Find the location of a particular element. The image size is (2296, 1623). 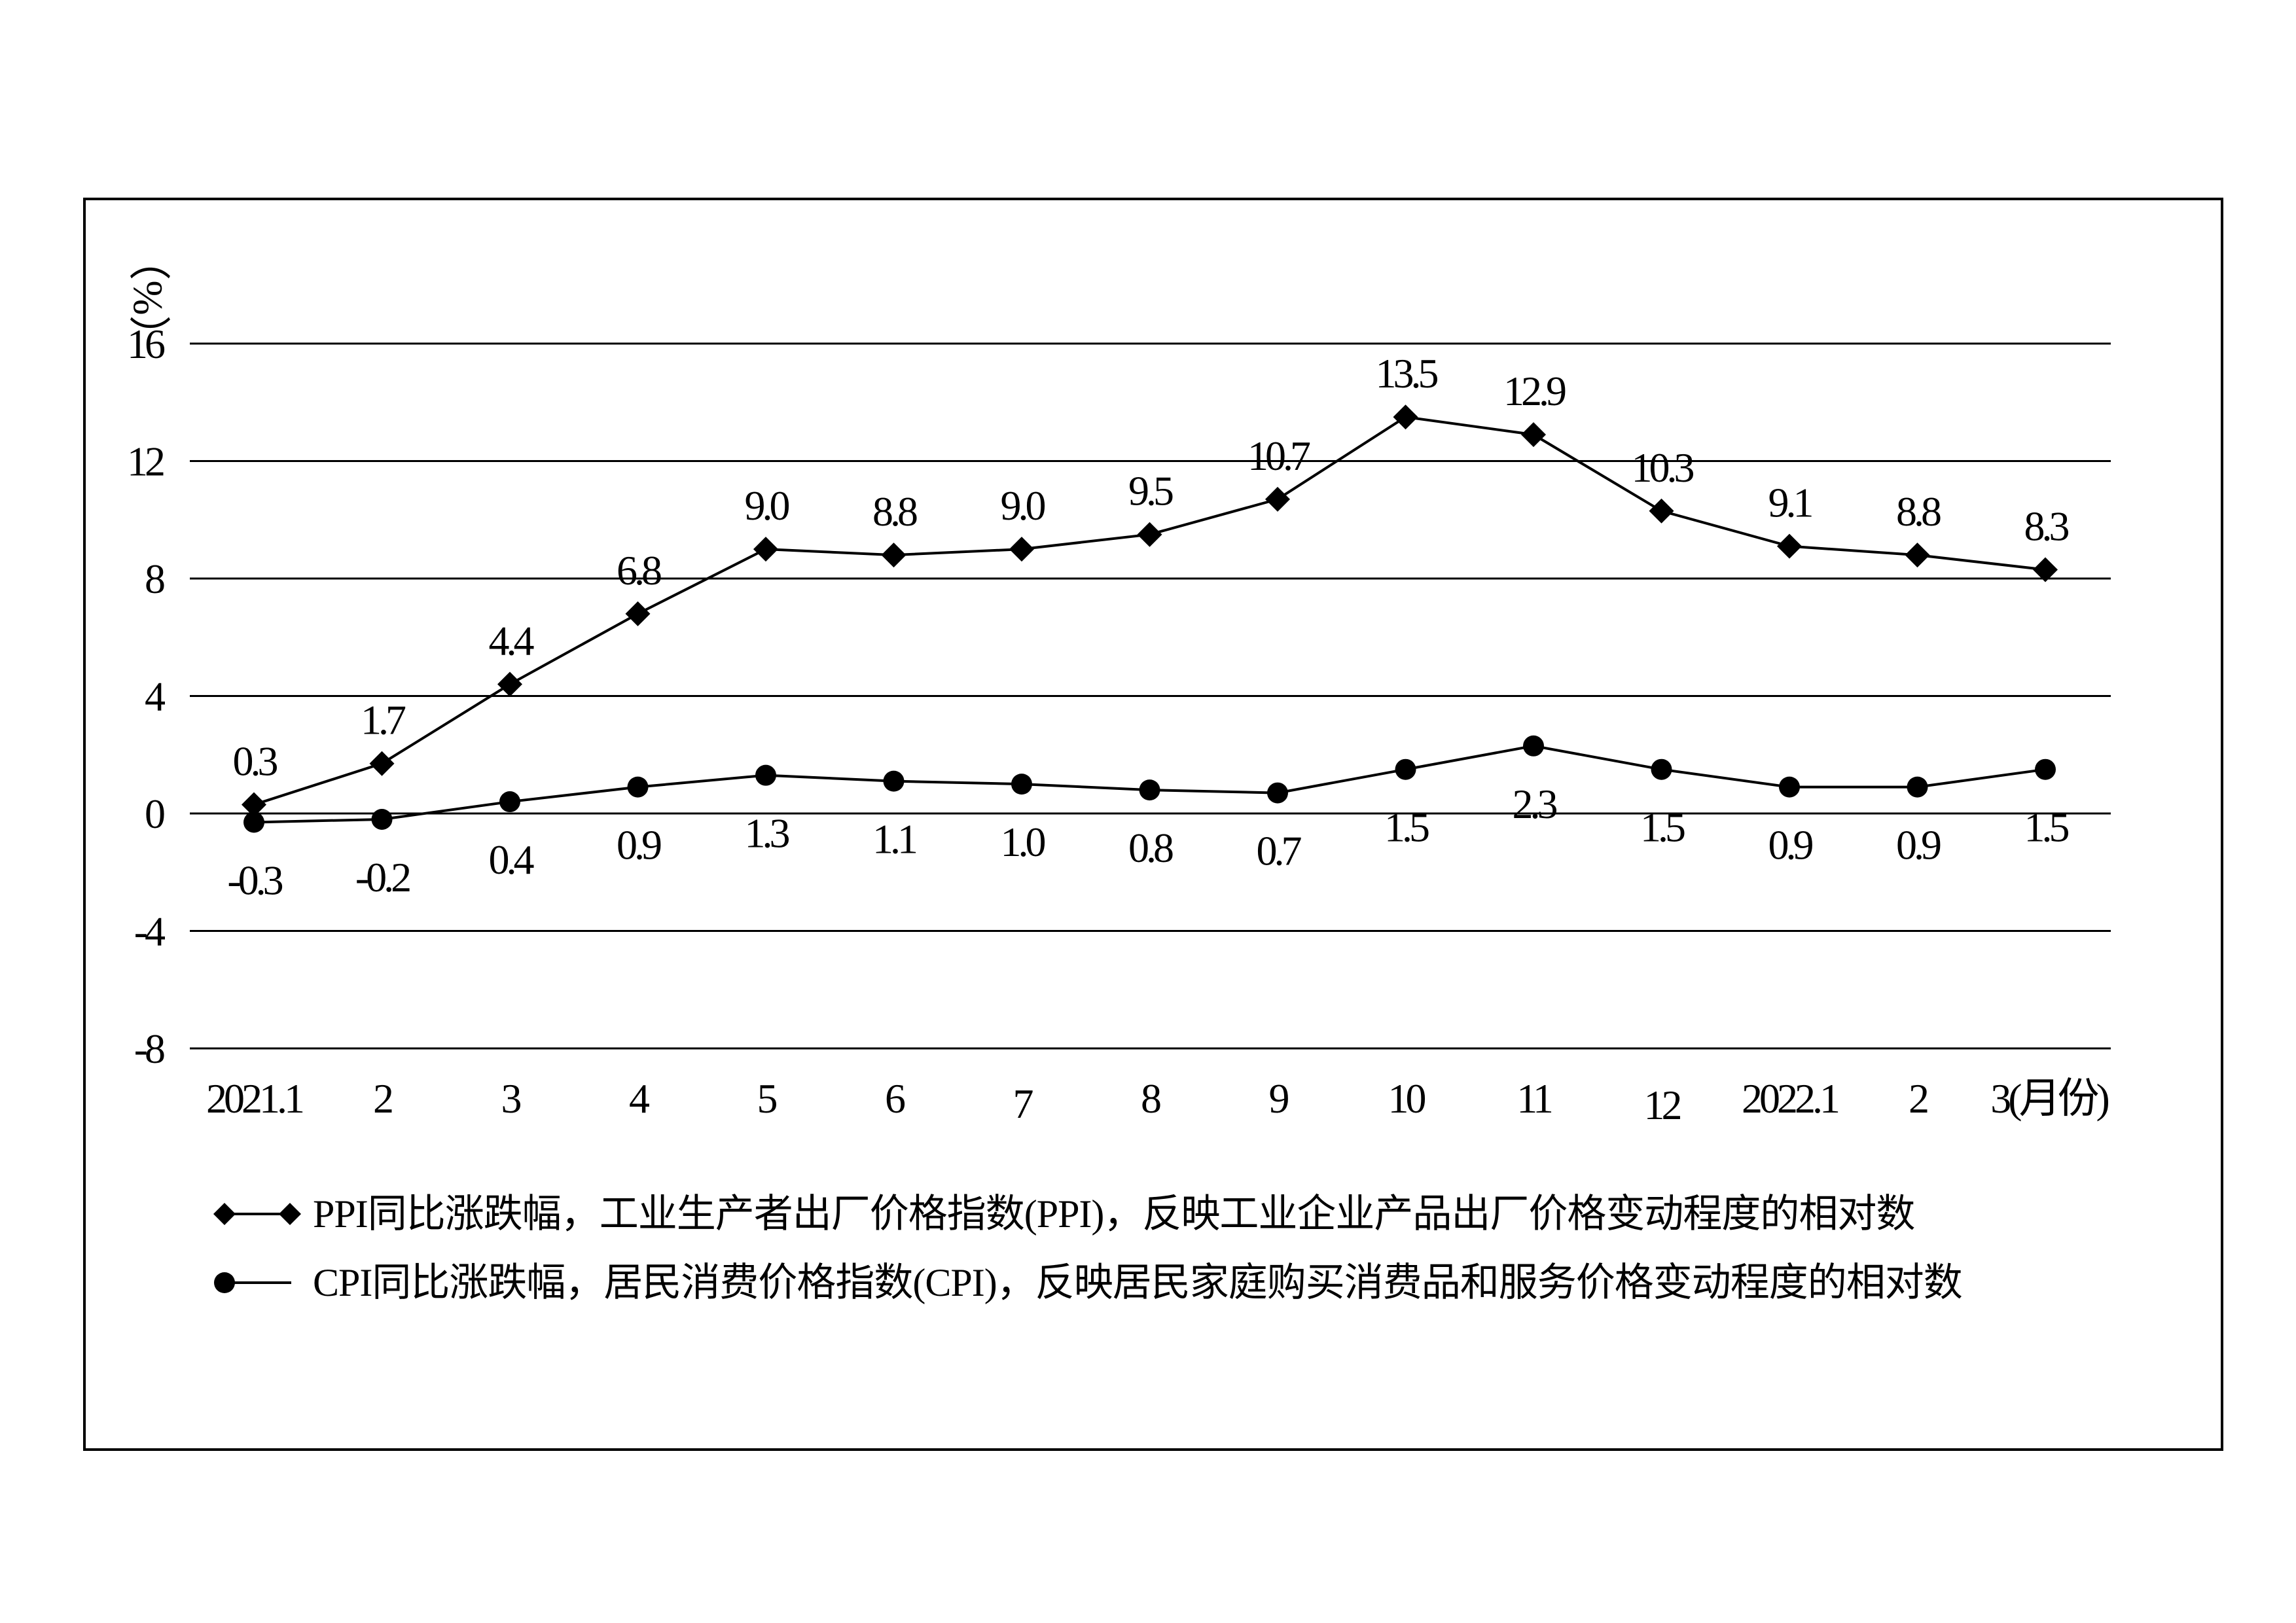

y-tick-label: -4 is located at coordinates (149, 932).